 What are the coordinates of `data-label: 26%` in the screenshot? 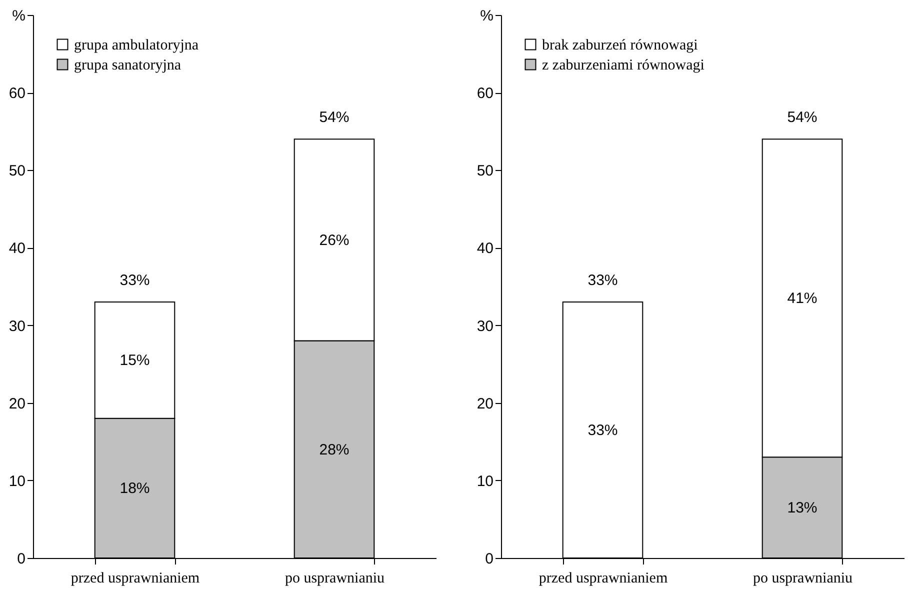 It's located at (334, 240).